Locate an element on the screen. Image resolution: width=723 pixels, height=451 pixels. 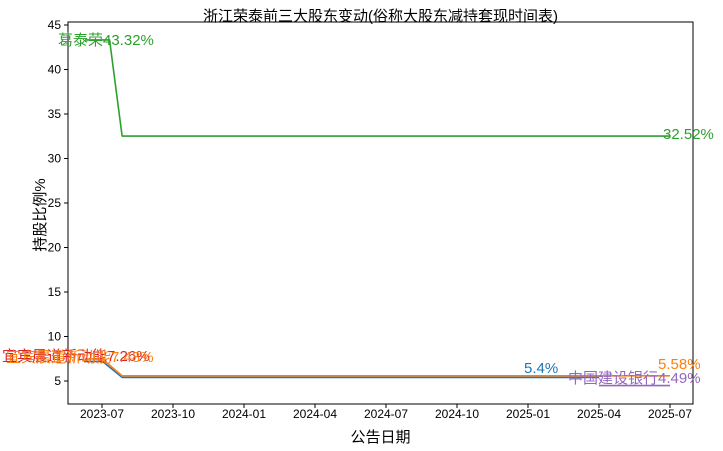
y-tick-label: 30 is located at coordinates (55, 159).